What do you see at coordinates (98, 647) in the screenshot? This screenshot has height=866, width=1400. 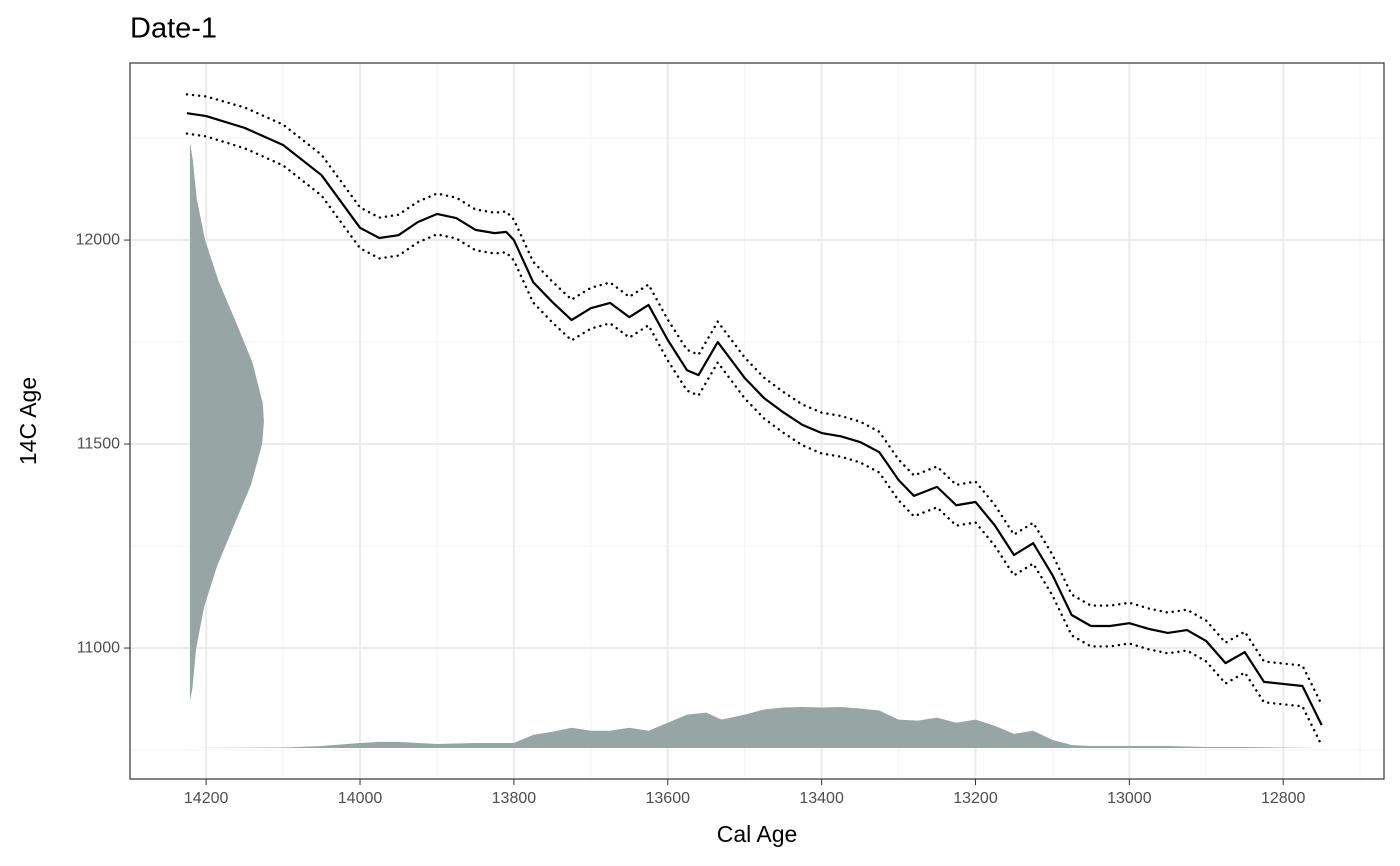 I see `y-tick-label: 11000` at bounding box center [98, 647].